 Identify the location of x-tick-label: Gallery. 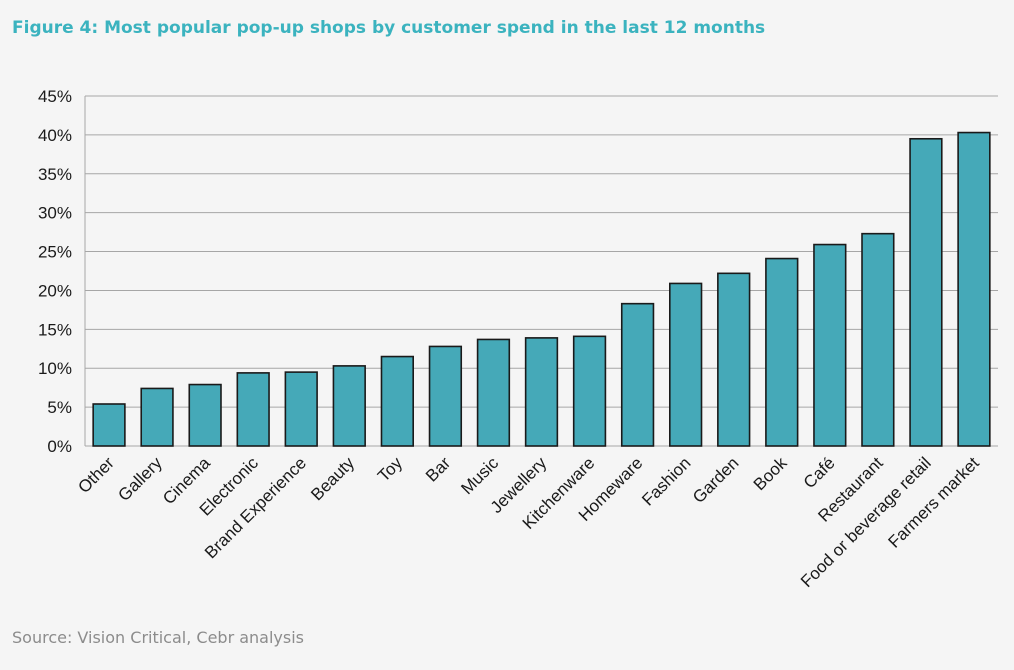
(140, 479).